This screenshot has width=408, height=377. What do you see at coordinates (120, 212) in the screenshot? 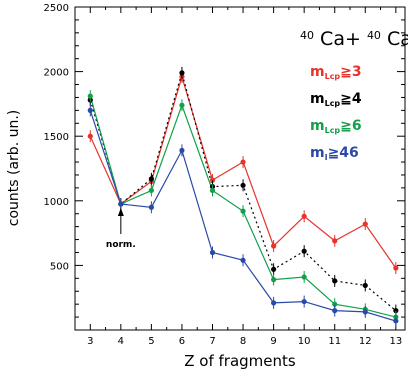
I see `norm-arrow-head` at bounding box center [120, 212].